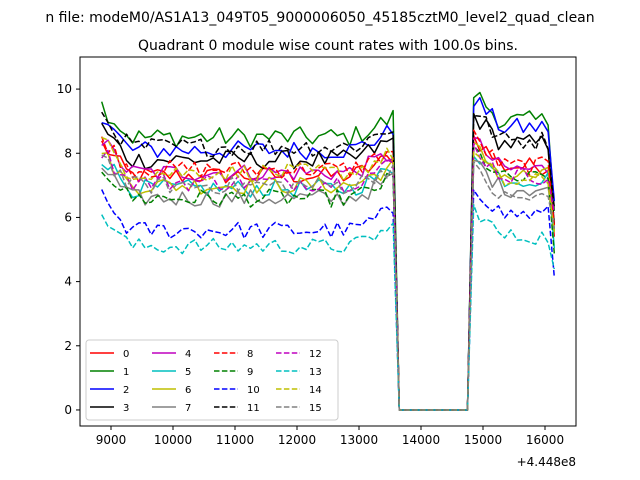 The width and height of the screenshot is (640, 480). Describe the element at coordinates (253, 390) in the screenshot. I see `legend-label-10: 10` at that location.